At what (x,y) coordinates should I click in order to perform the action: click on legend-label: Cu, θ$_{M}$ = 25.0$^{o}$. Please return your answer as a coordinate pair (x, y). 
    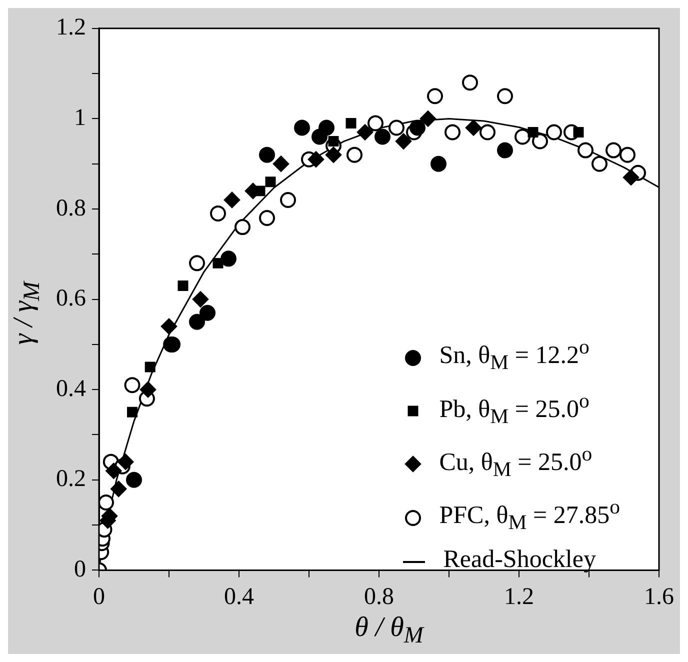
    Looking at the image, I should click on (515, 461).